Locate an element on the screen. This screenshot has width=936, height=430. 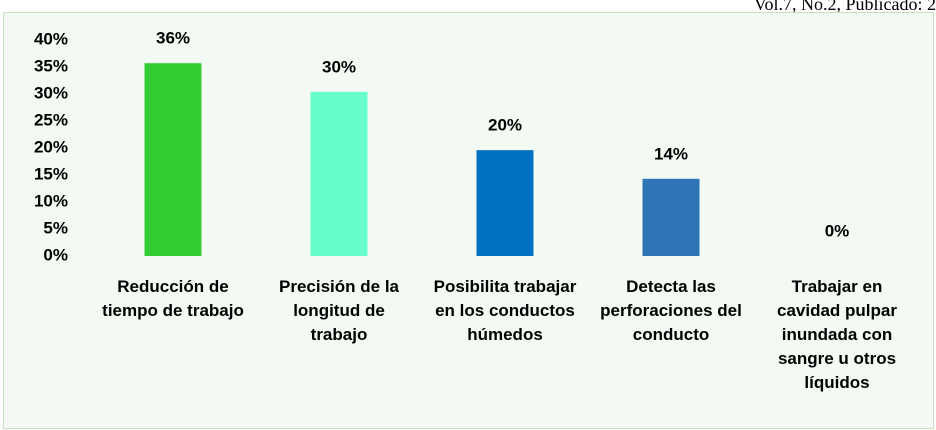
x-tick-label: Detecta las perforaciones del conducto is located at coordinates (671, 310).